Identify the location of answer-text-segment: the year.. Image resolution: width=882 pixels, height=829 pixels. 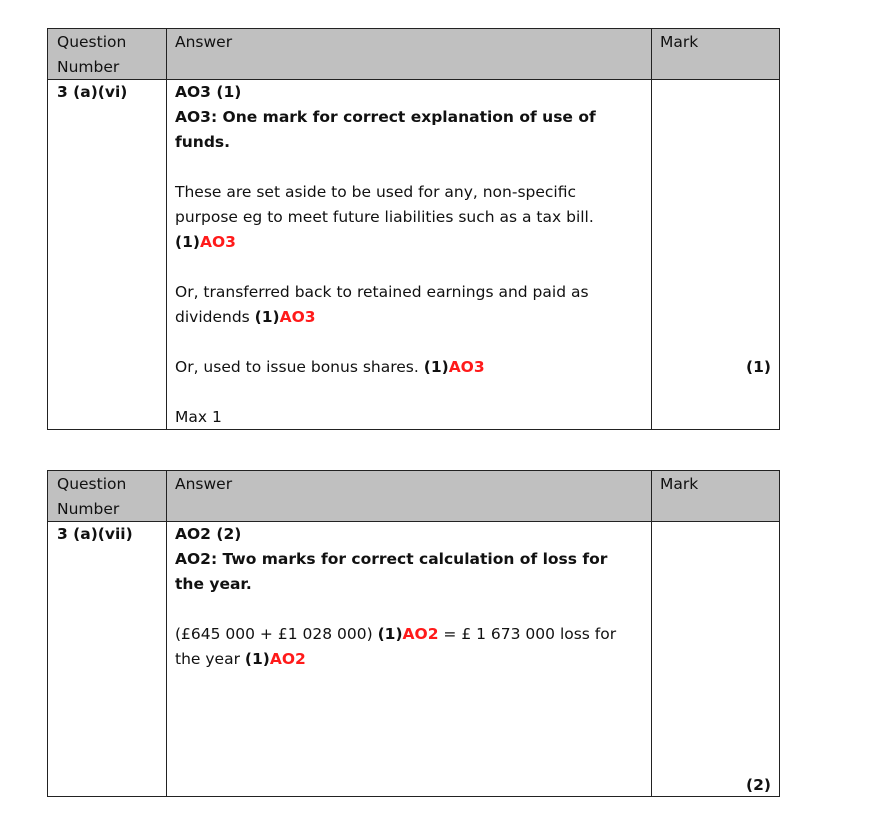
(213, 584).